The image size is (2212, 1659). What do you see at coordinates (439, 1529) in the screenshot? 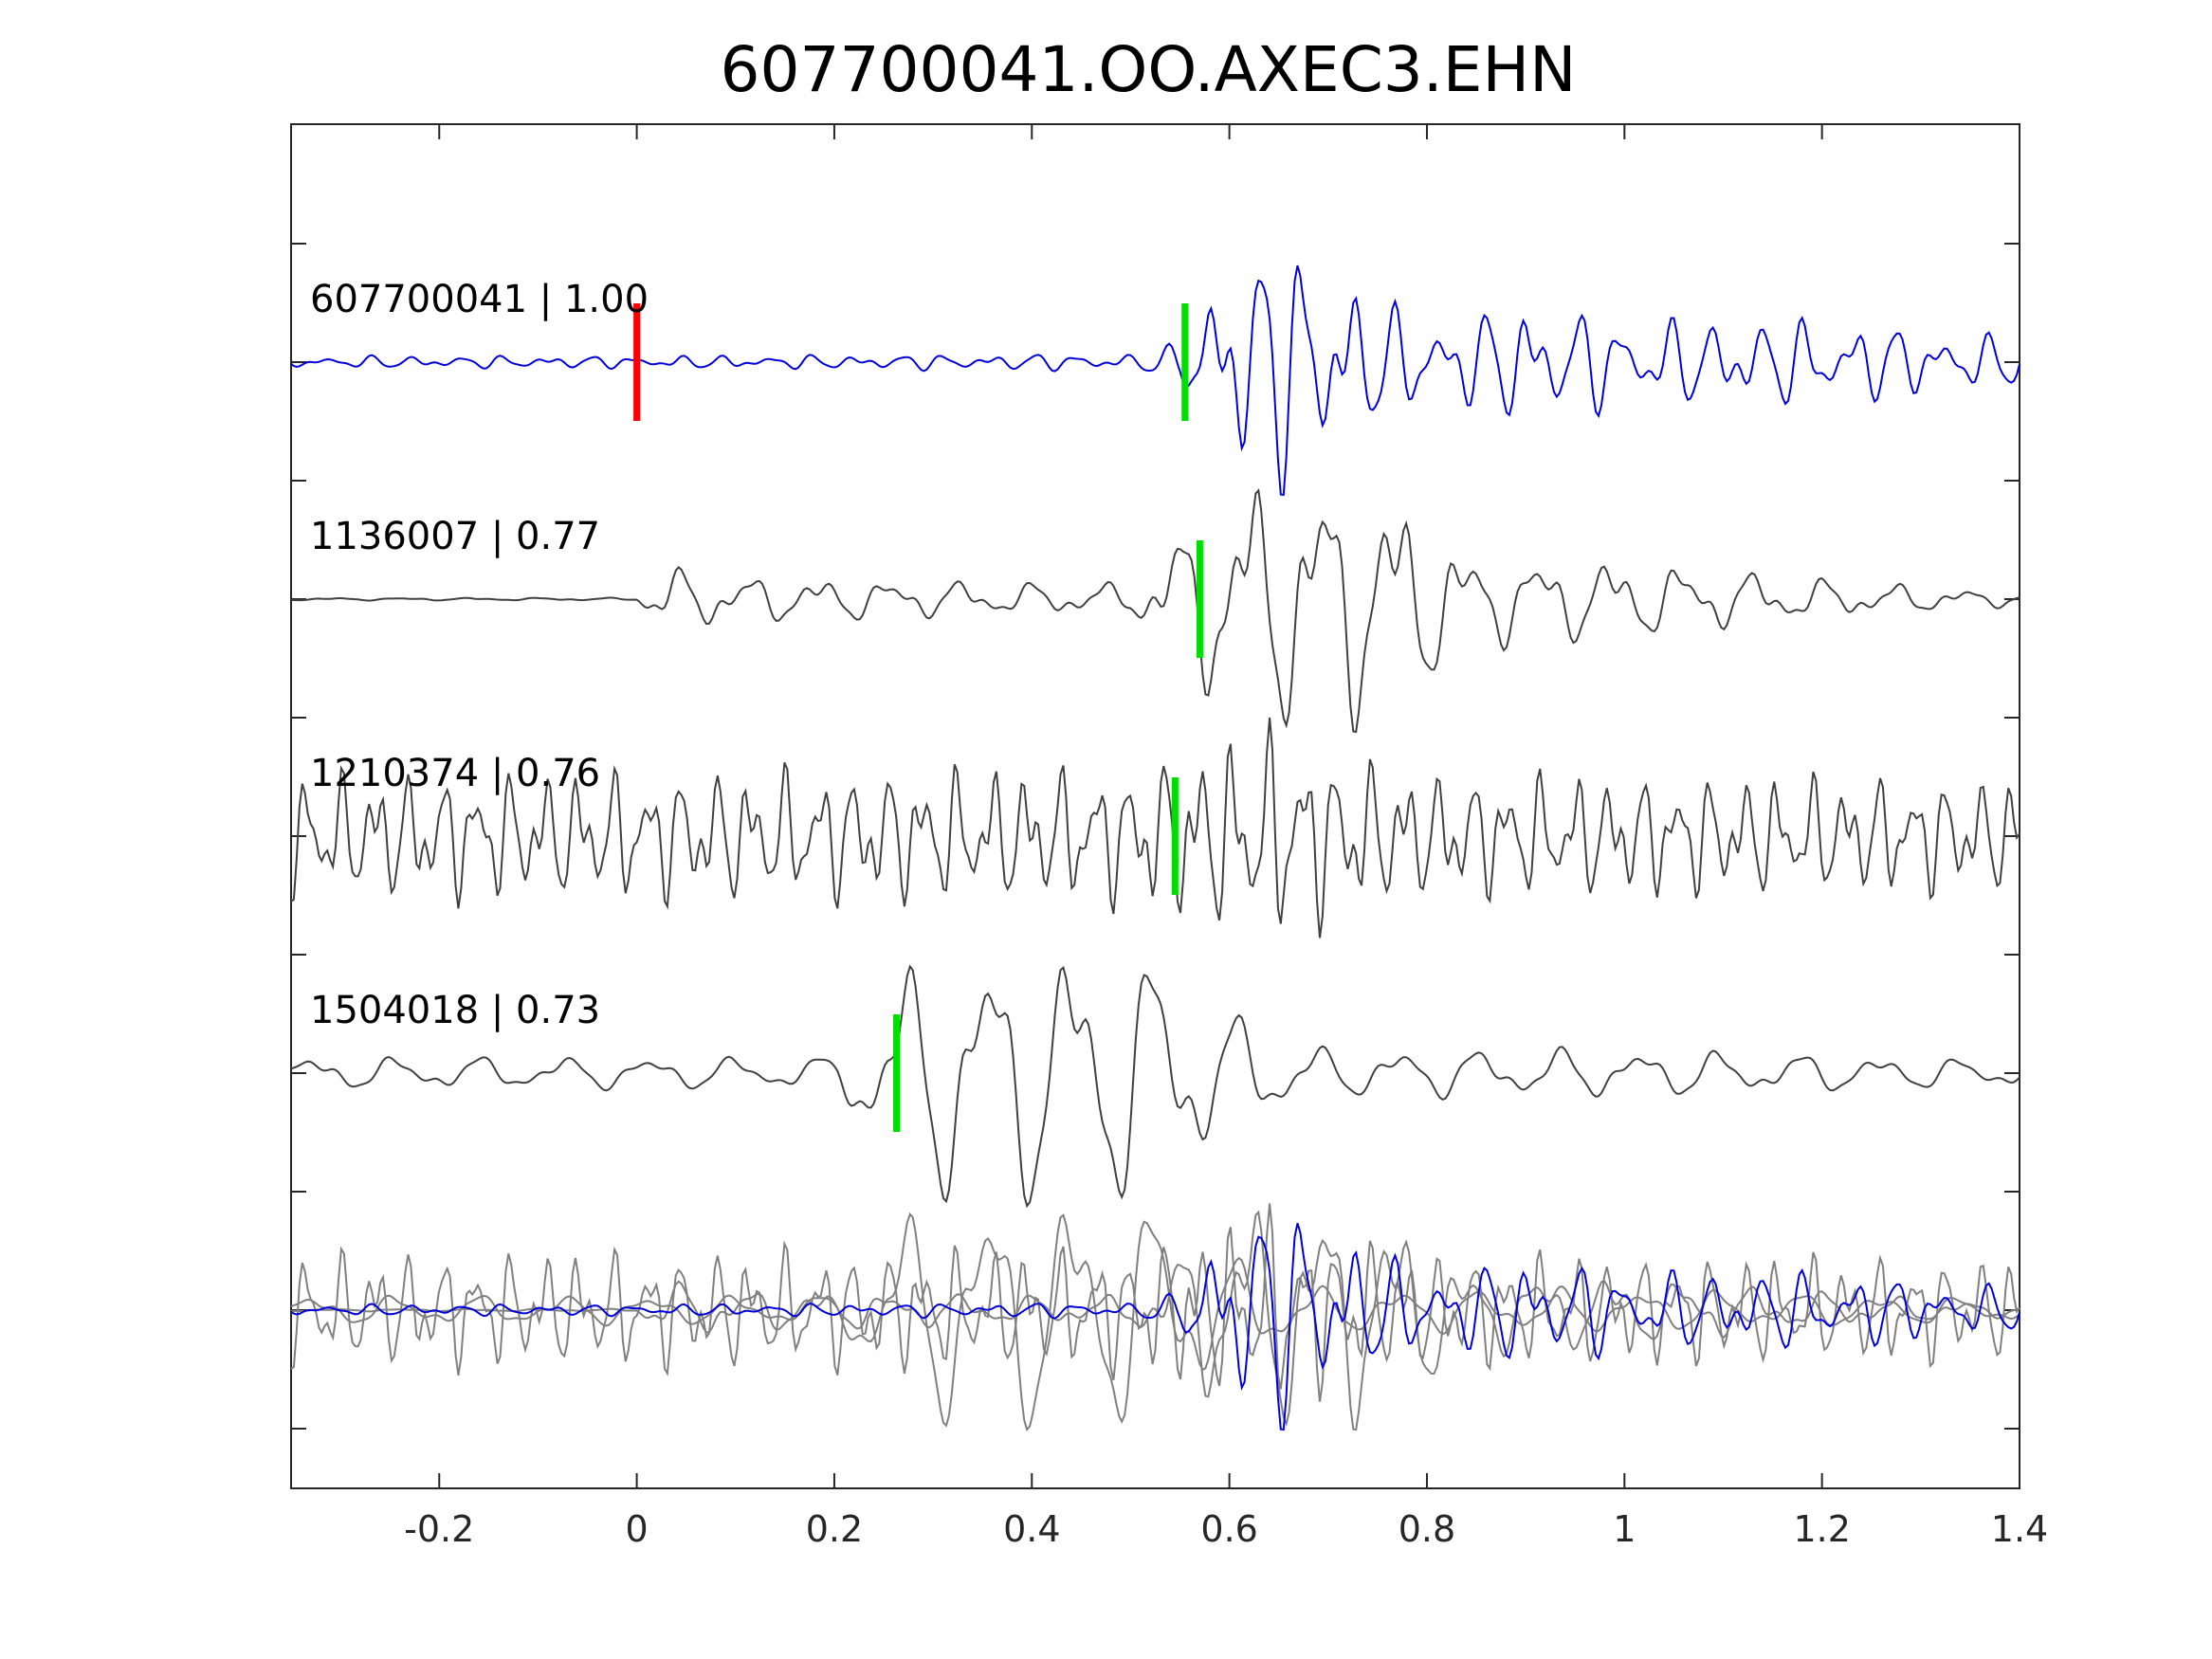
I see `x-tick-label: -0.2` at bounding box center [439, 1529].